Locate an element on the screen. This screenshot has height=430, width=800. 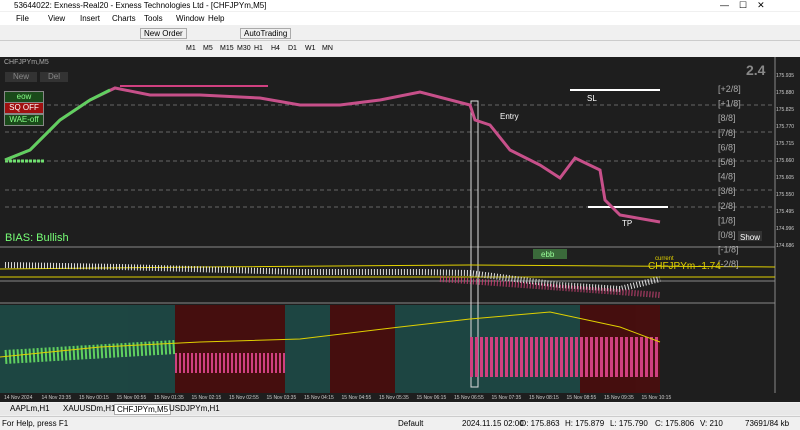
menu-item: Window is located at coordinates (190, 18).